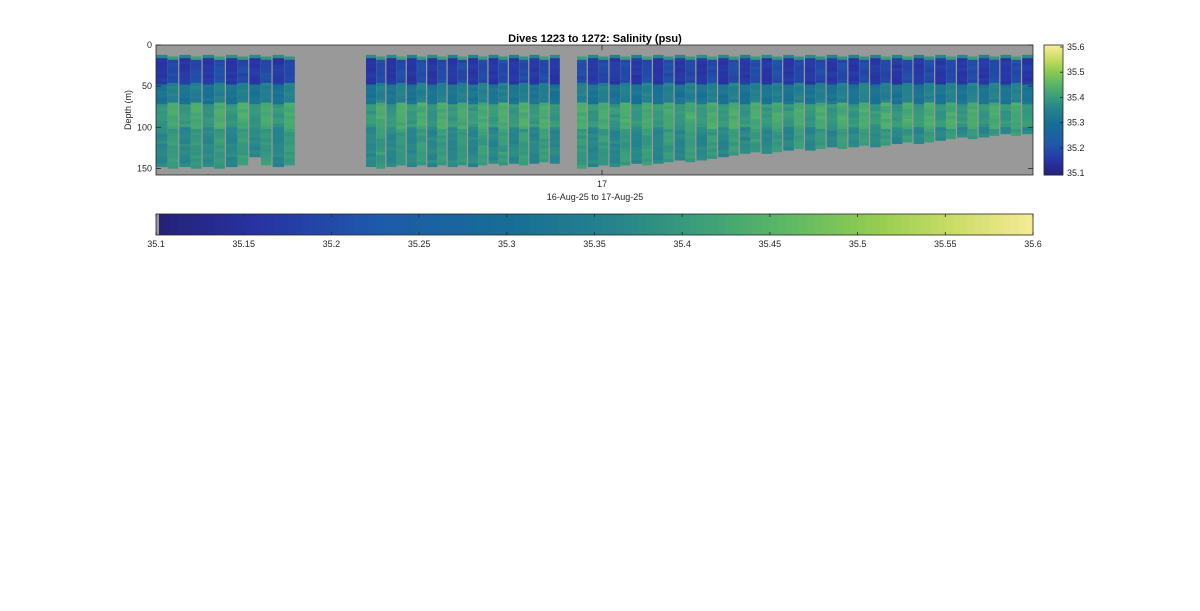  I want to click on colorbar-tick-label: 35.35, so click(594, 244).